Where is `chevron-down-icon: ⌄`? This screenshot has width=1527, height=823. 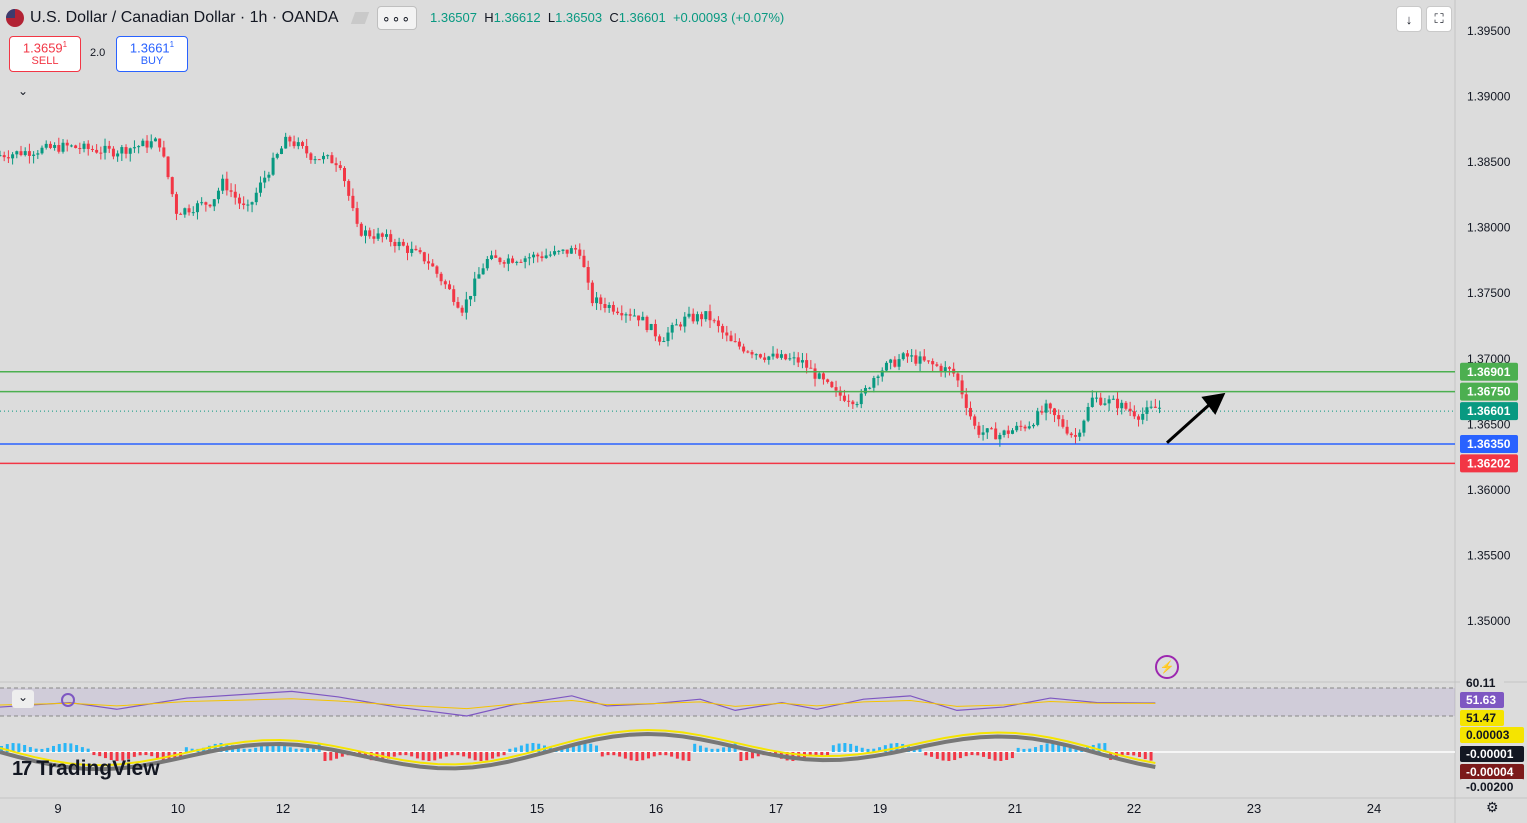 chevron-down-icon: ⌄ is located at coordinates (23, 91).